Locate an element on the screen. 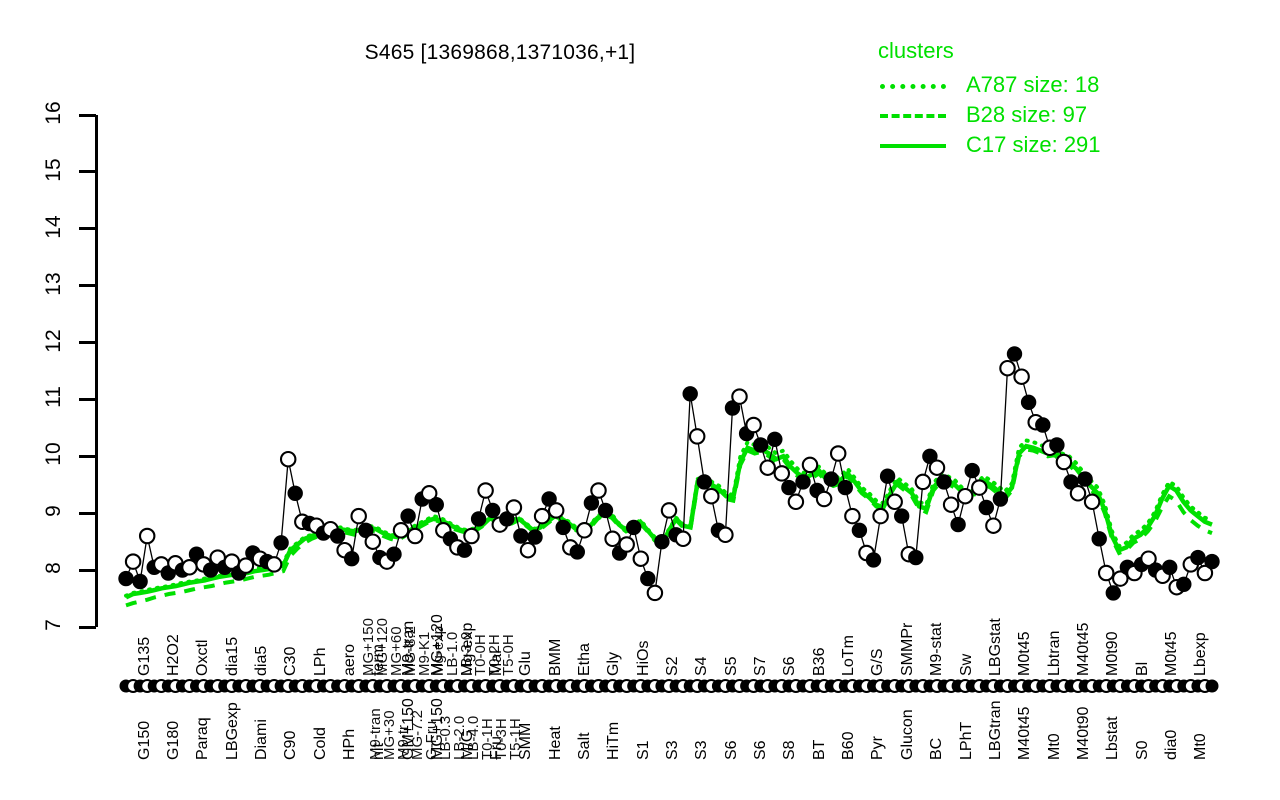 This screenshot has width=1280, height=800. x-axis-label-bottom: BC is located at coordinates (937, 748).